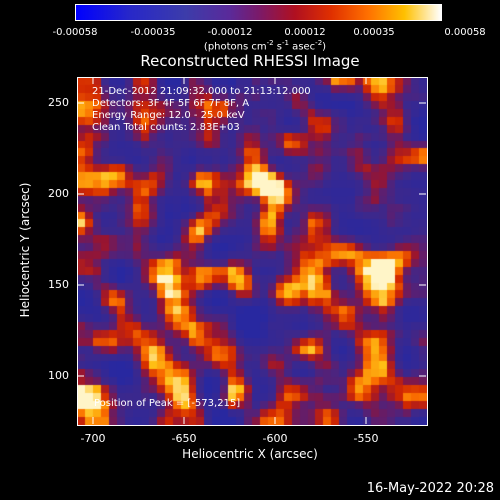 Image resolution: width=500 pixels, height=500 pixels. I want to click on energy-range-text: Energy Range: 12.0 - 25.0 keV, so click(168, 115).